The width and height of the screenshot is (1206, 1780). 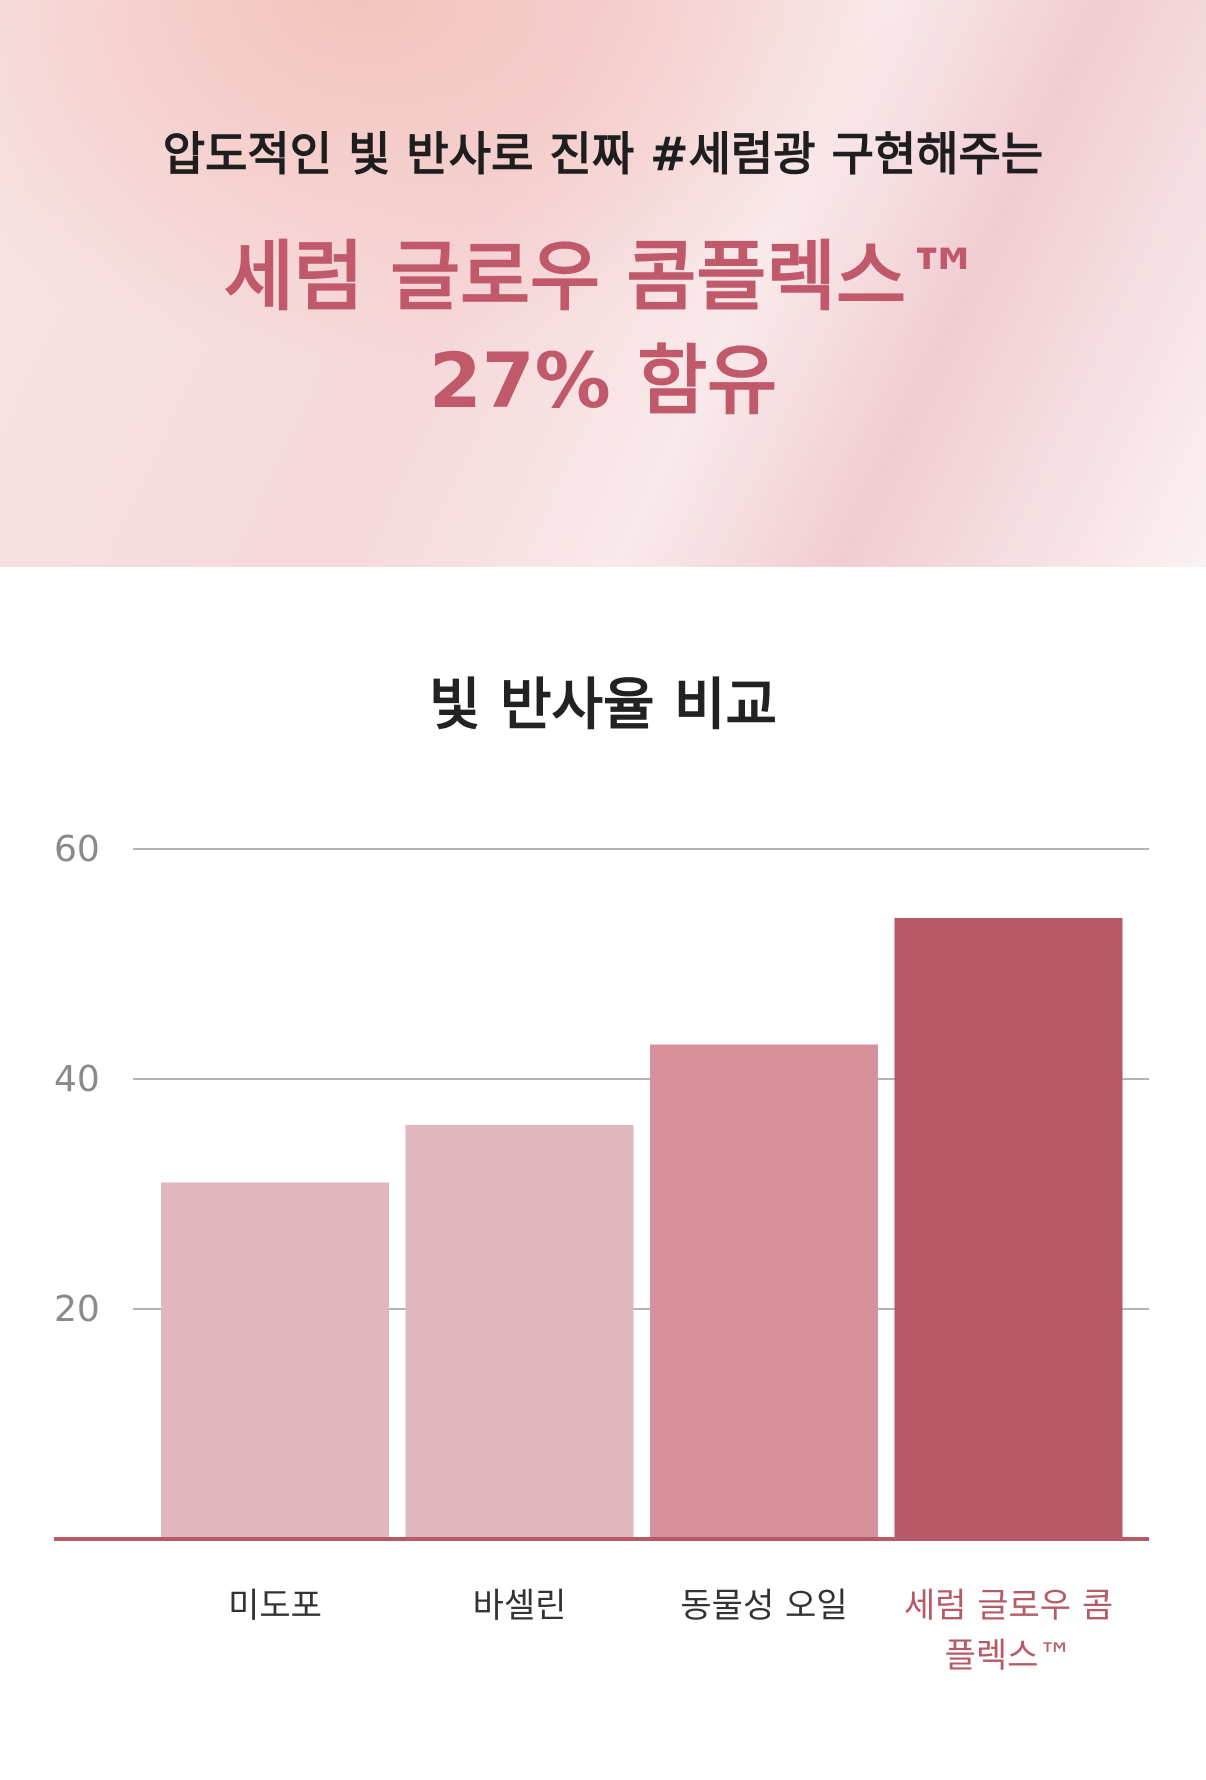 I want to click on x-tick-label: 동물성 오일, so click(x=764, y=1606).